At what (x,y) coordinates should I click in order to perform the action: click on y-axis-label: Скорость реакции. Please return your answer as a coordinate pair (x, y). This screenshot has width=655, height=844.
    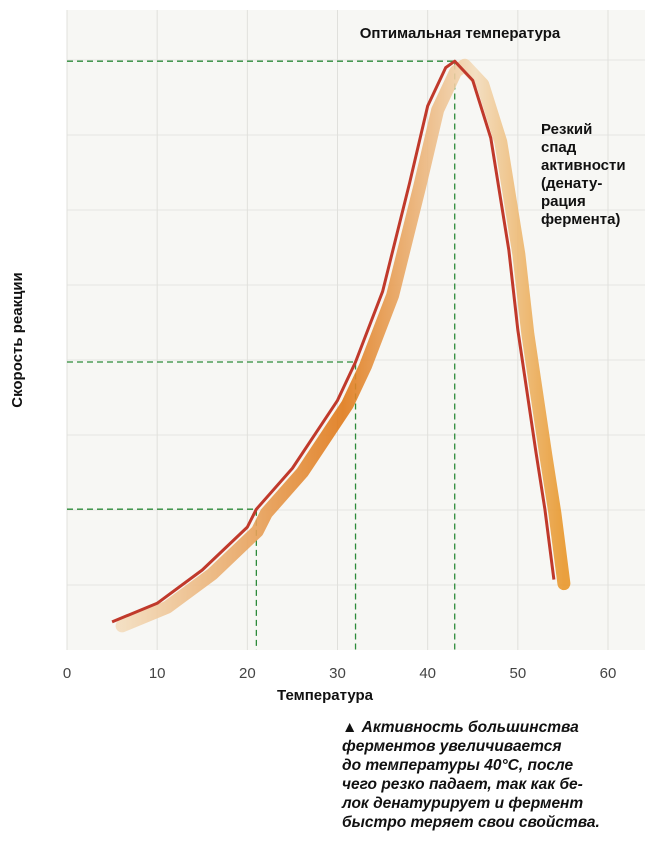
    Looking at the image, I should click on (17, 340).